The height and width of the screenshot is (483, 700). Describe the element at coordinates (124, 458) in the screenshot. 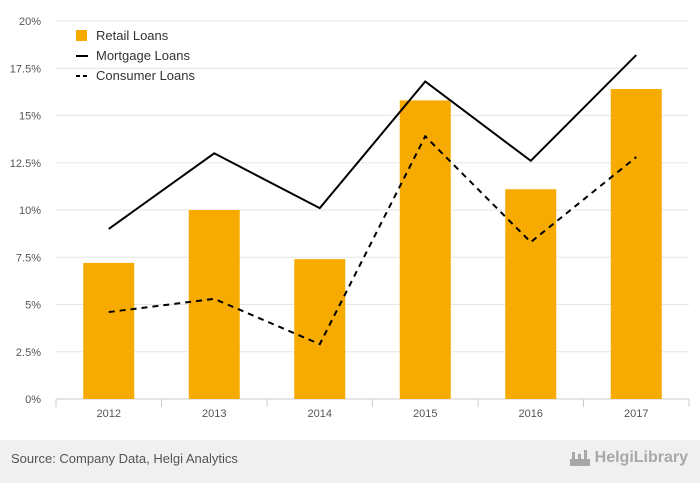

I see `source-text: Source: Company Data, Helgi Analytics` at that location.